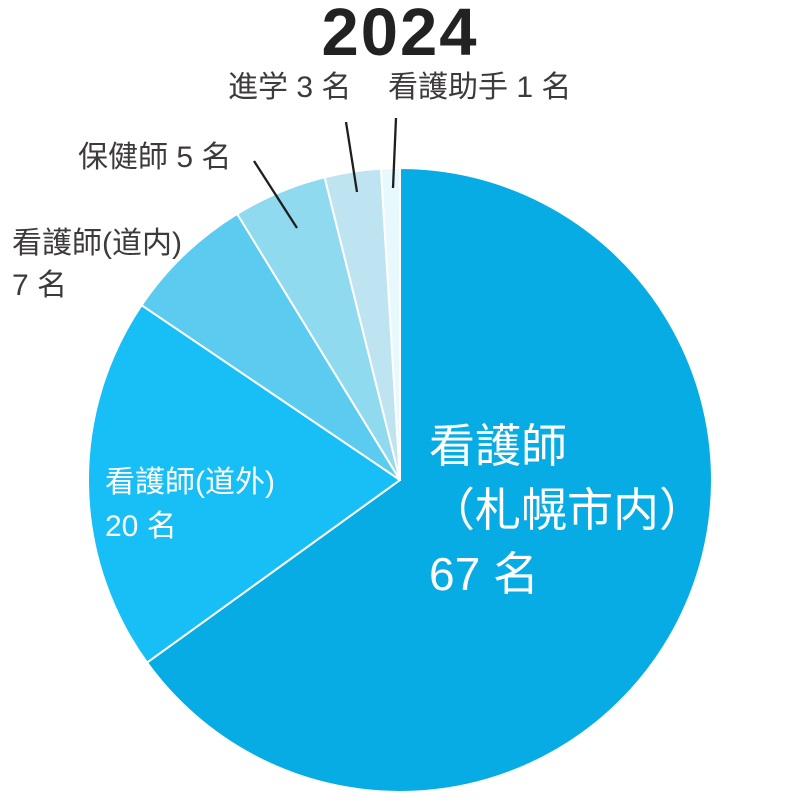 The height and width of the screenshot is (800, 800). I want to click on label-kangoshi-donai-line1: 看護師(道内), so click(97, 243).